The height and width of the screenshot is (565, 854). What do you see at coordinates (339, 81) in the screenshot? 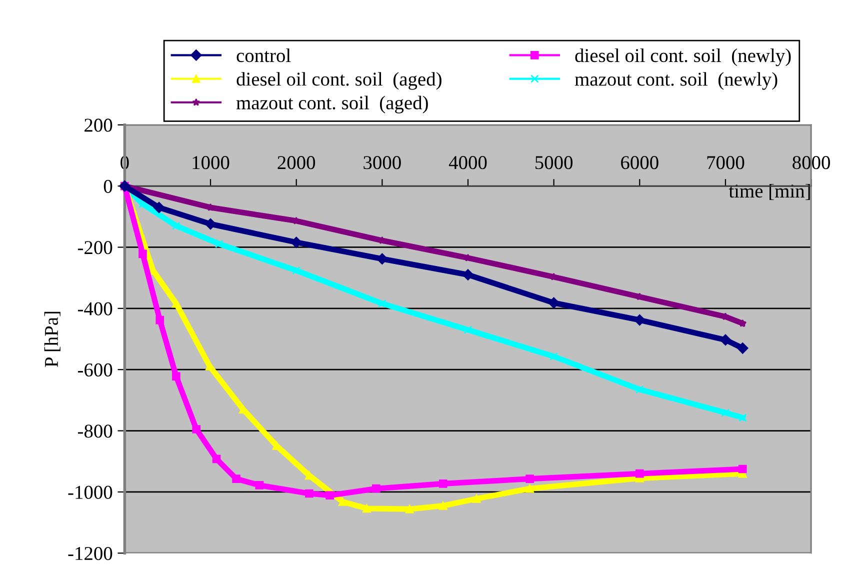
I see `legend-label: diesel oil cont. soil (aged)` at bounding box center [339, 81].